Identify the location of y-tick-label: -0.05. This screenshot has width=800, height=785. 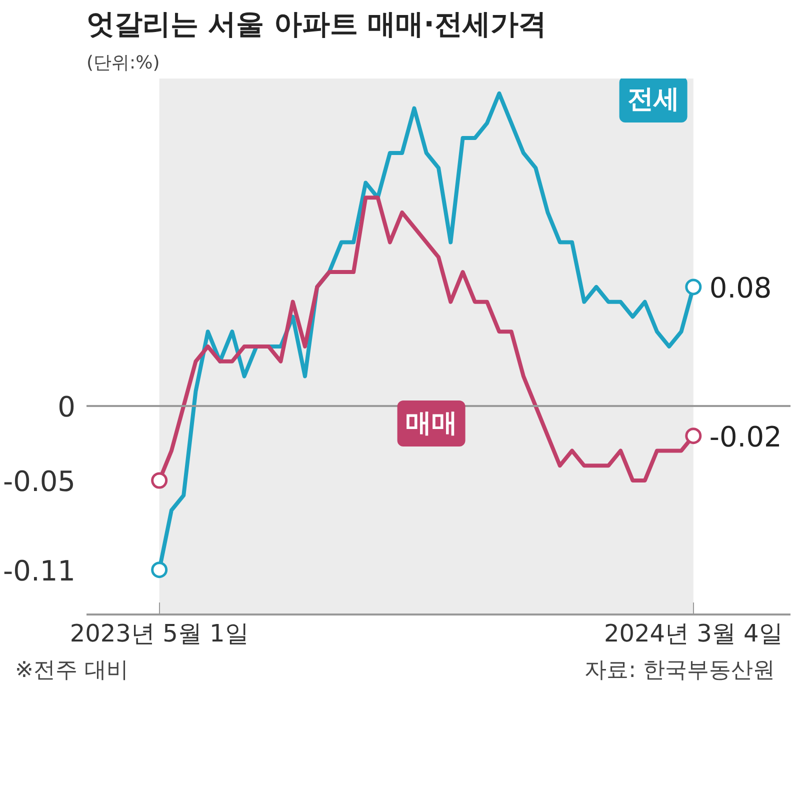
(39, 481).